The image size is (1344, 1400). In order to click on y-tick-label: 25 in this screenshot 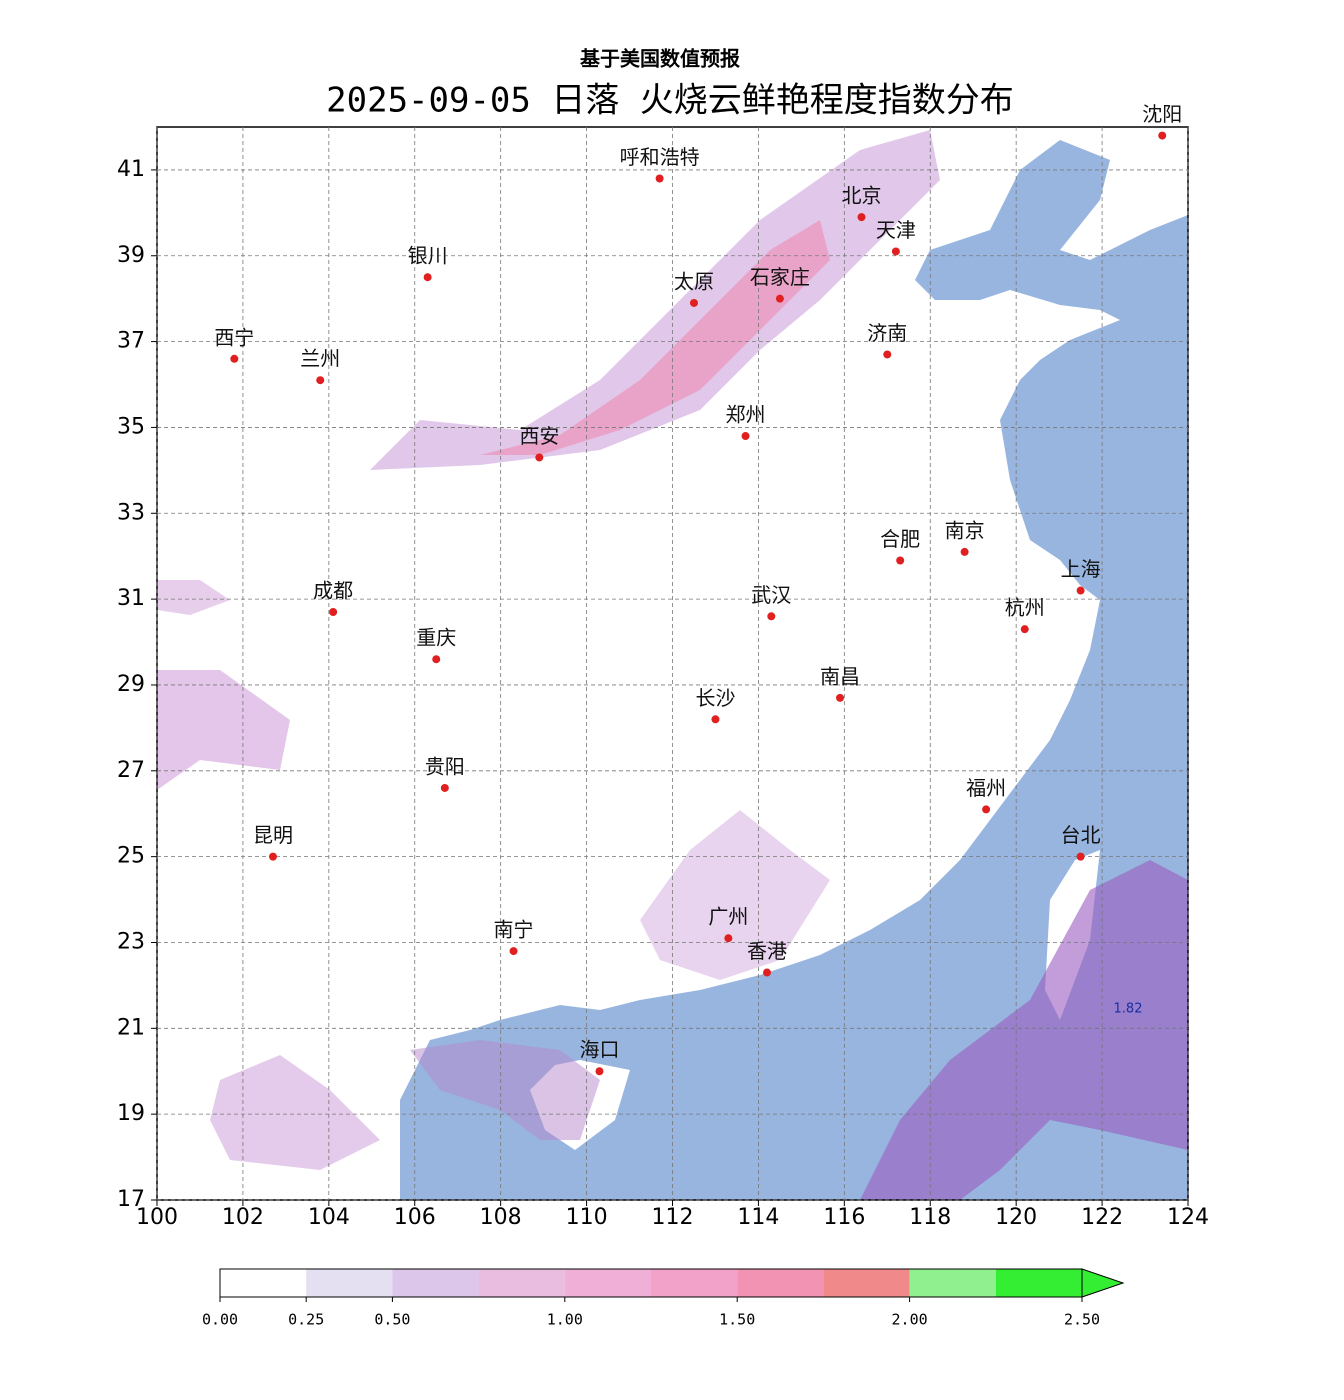, I will do `click(131, 856)`.